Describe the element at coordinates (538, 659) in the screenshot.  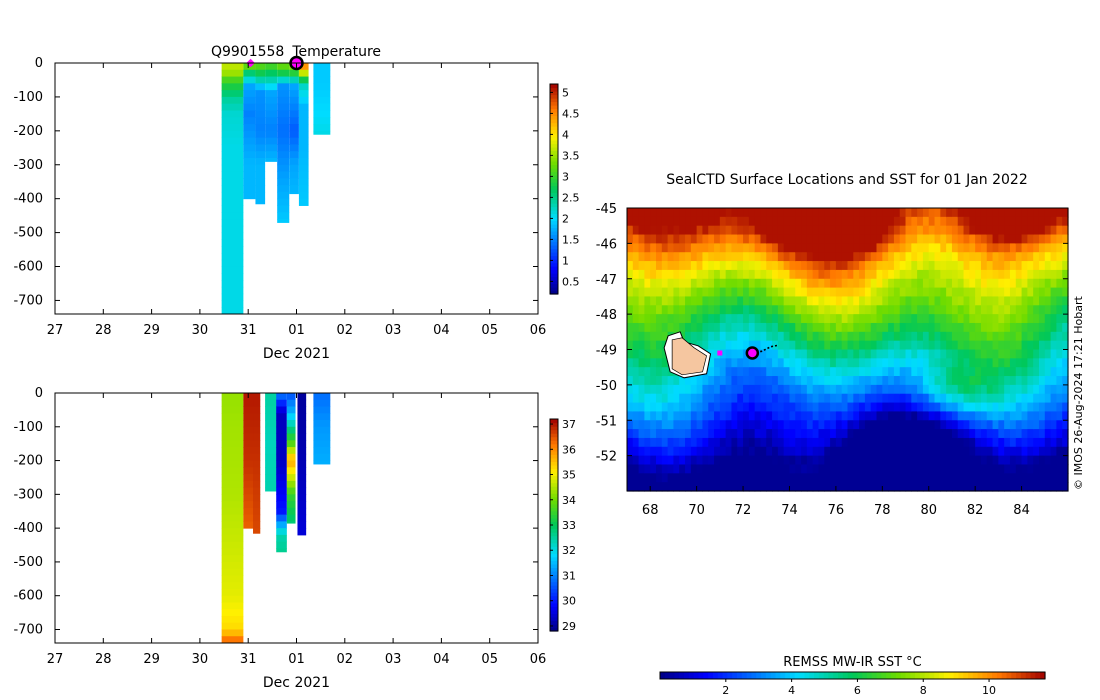
I see `x-tick-label: 06` at that location.